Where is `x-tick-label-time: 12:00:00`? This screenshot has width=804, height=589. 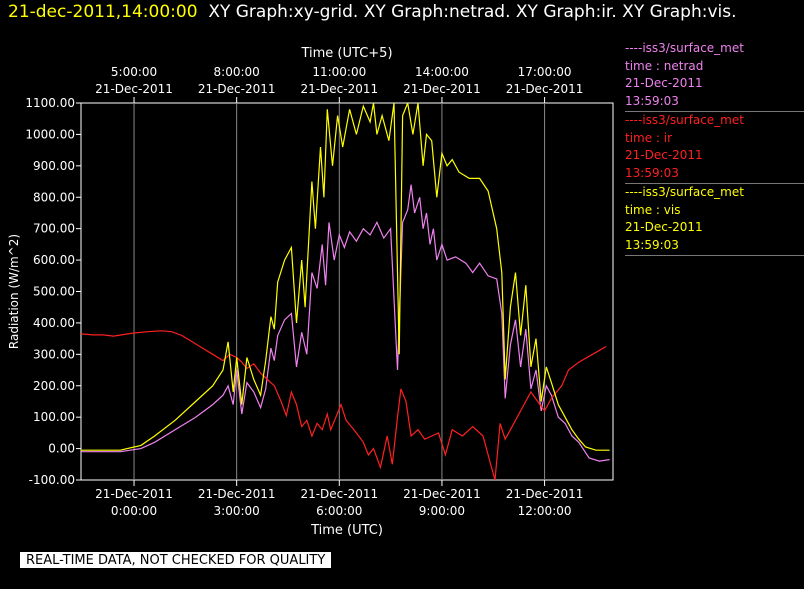
x-tick-label-time: 12:00:00 is located at coordinates (545, 511).